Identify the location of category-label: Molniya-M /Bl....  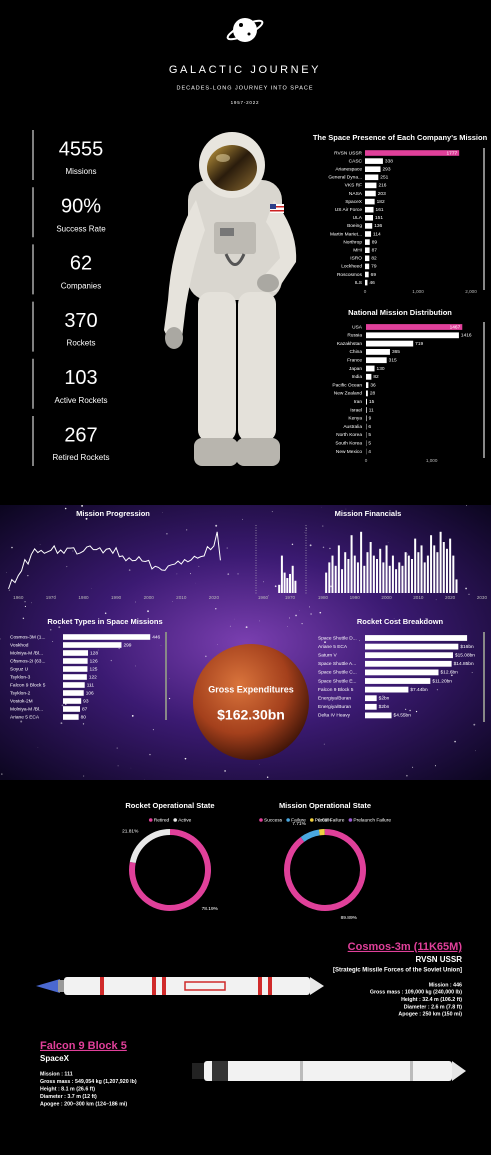
(26, 653).